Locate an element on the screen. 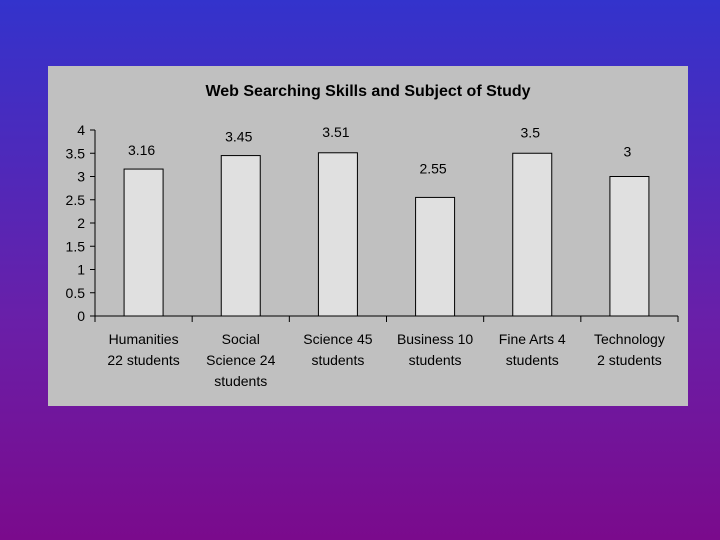  y-tick-label: 1.5 is located at coordinates (76, 246).